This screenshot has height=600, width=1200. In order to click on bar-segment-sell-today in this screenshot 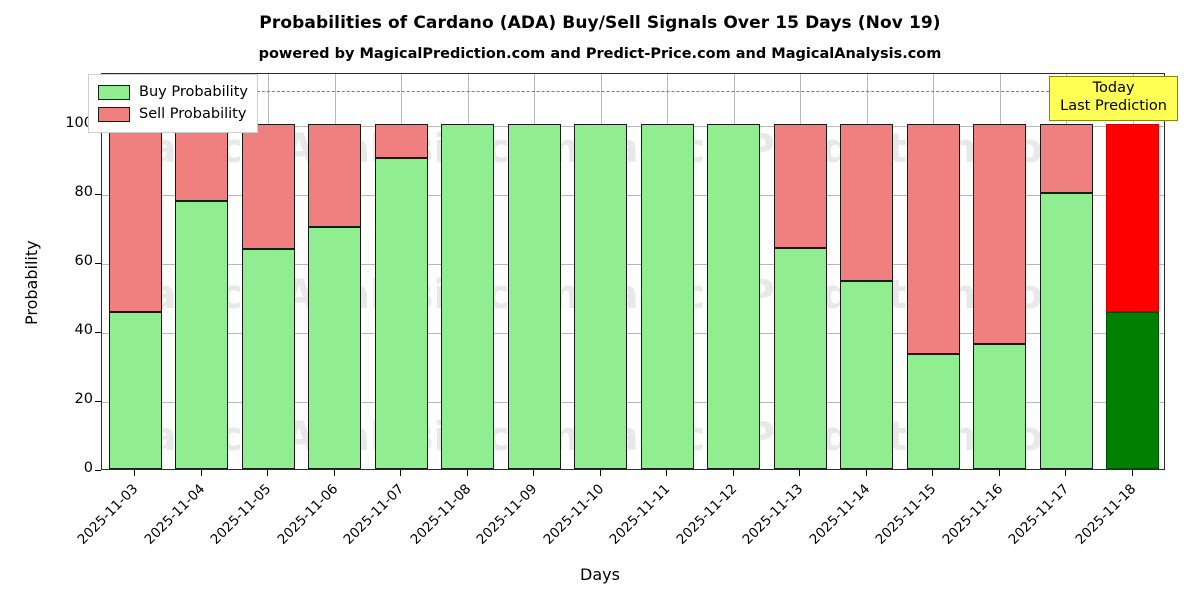, I will do `click(1133, 217)`.